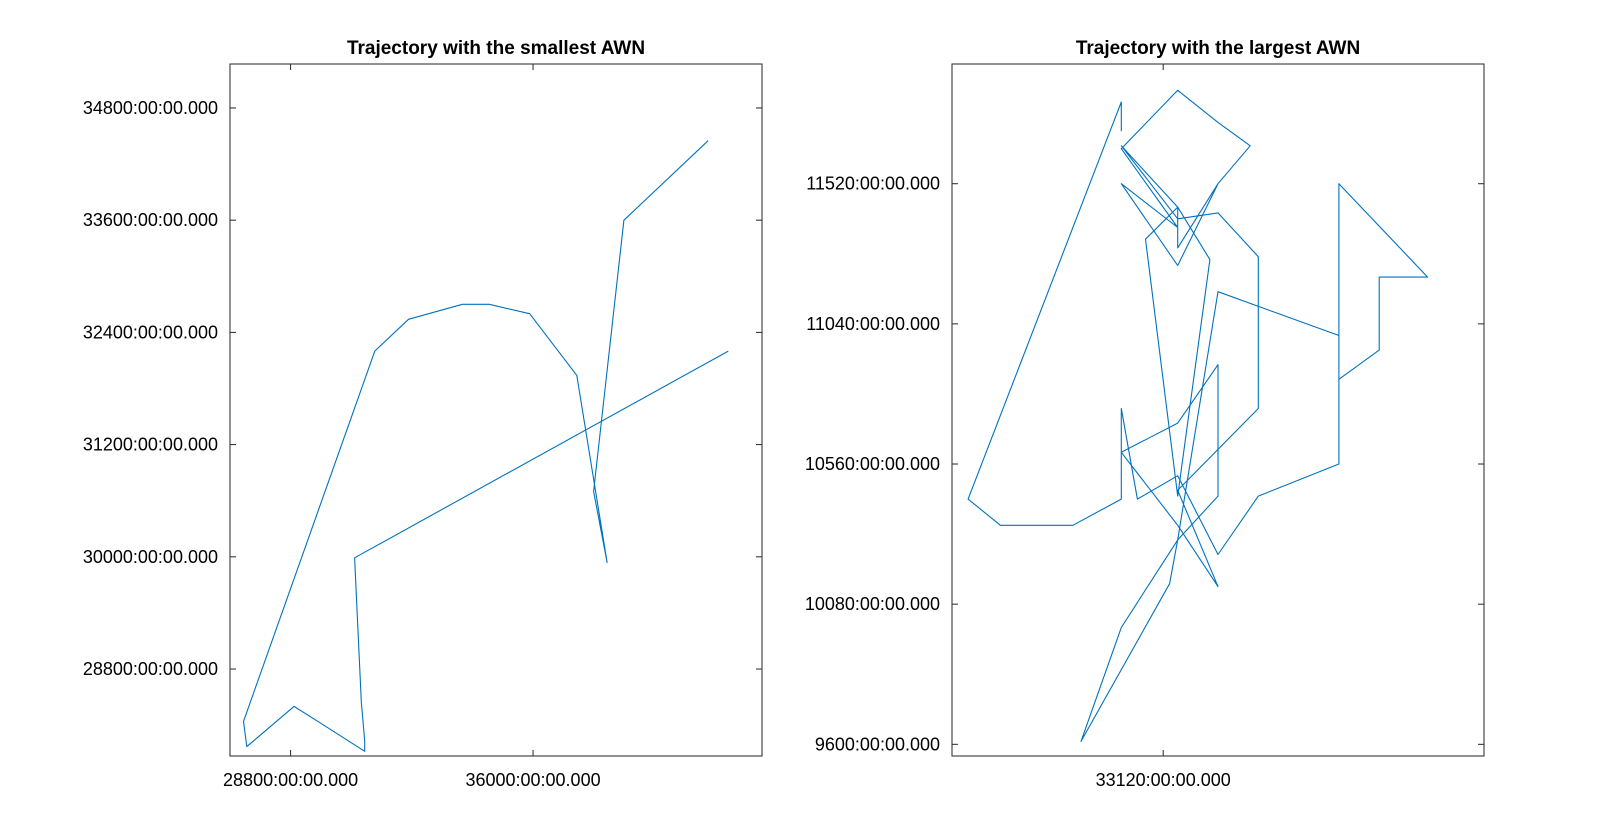 The height and width of the screenshot is (838, 1618). What do you see at coordinates (873, 184) in the screenshot?
I see `y-tick-label: 11520:00:00.000` at bounding box center [873, 184].